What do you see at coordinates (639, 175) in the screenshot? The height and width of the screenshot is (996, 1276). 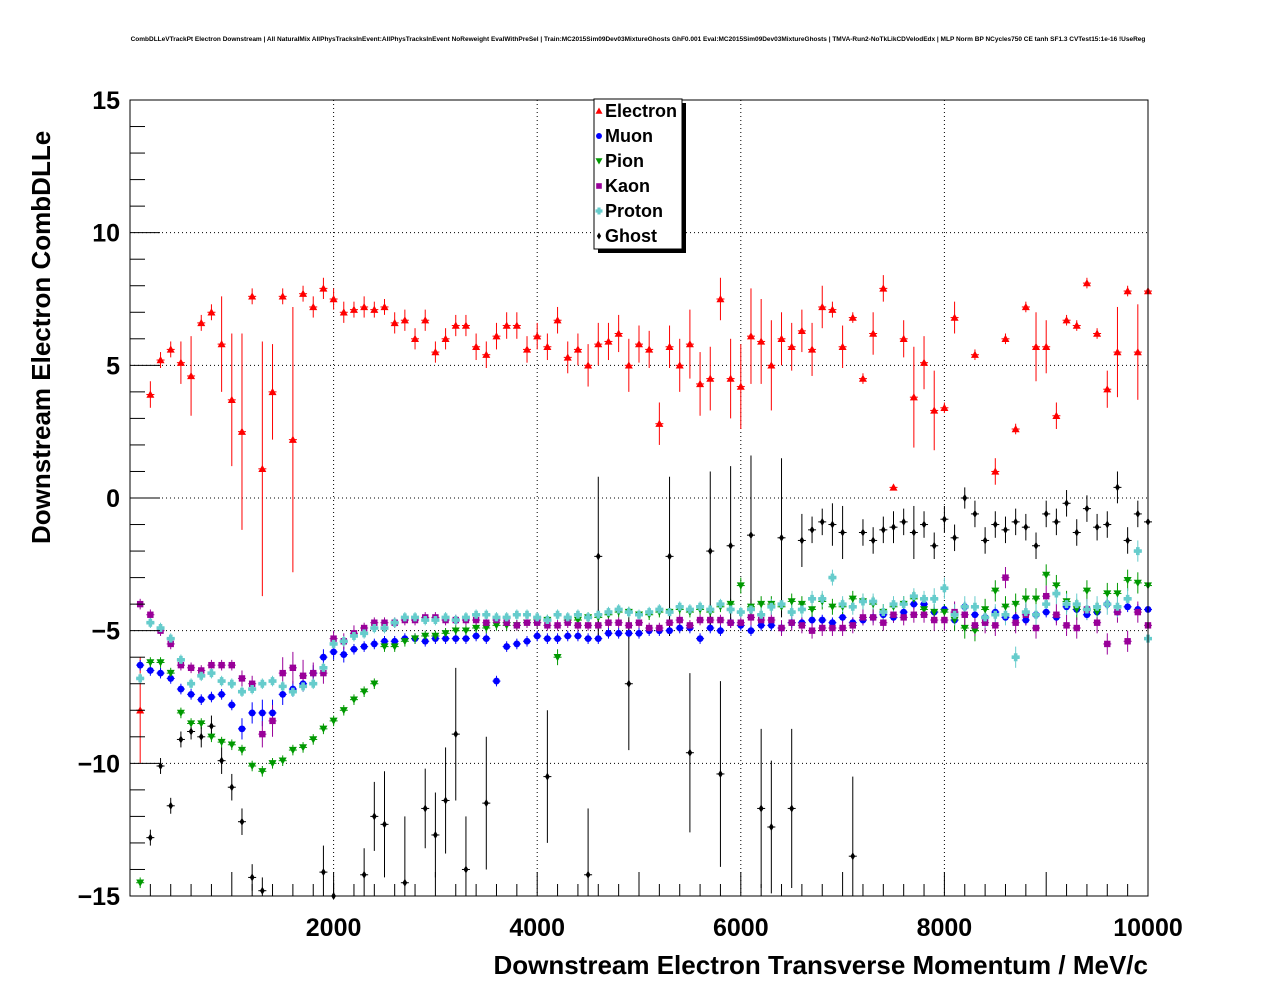 I see `legend: Electron Muon Pion Kaon Proton Ghost` at bounding box center [639, 175].